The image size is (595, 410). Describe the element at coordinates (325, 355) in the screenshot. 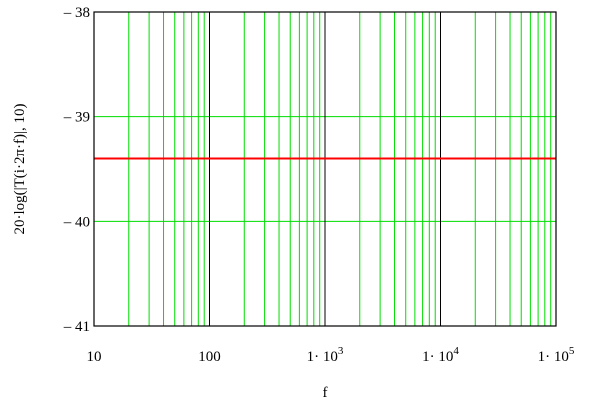

I see `x-tick-label: 1· 10³` at that location.